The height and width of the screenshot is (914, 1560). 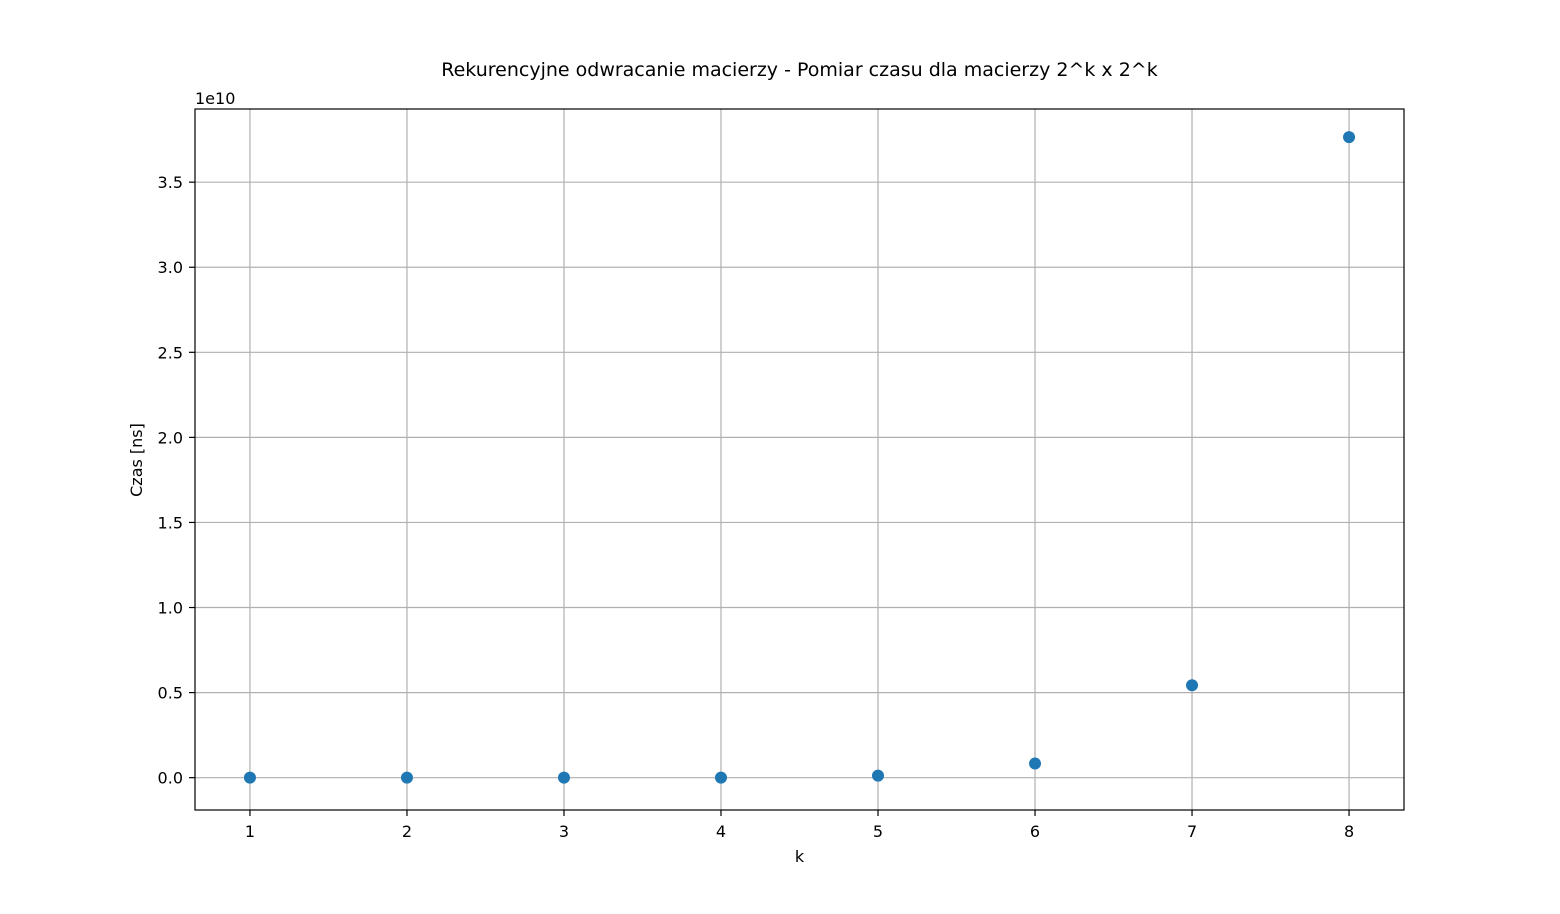 What do you see at coordinates (564, 831) in the screenshot?
I see `x-tick-label: 3` at bounding box center [564, 831].